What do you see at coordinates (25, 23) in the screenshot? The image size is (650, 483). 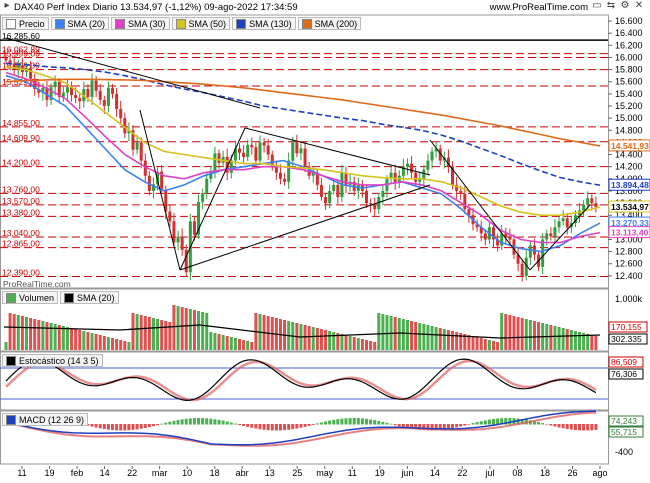 I see `price-legend-item: Precio` at bounding box center [25, 23].